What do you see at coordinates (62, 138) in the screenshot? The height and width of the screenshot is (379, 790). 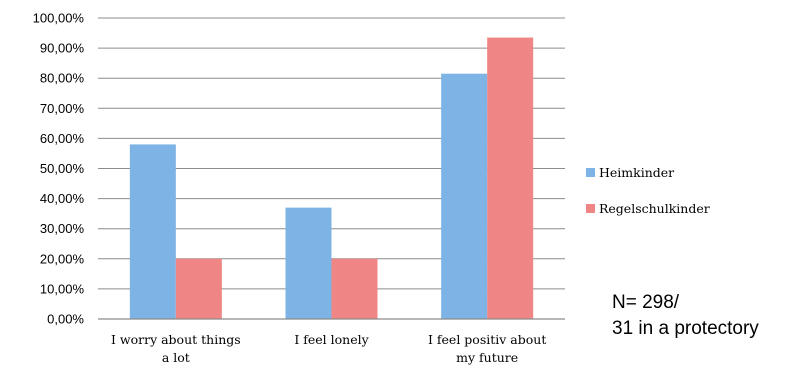 I see `y-tick-label: 60,00%` at bounding box center [62, 138].